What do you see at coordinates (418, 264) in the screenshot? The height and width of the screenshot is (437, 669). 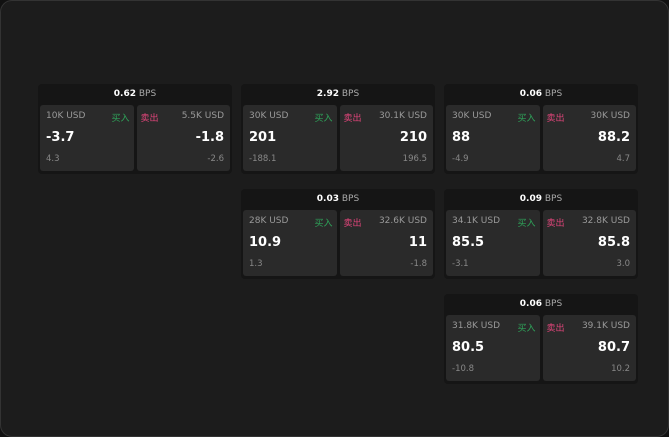 I see `change: -1.8` at bounding box center [418, 264].